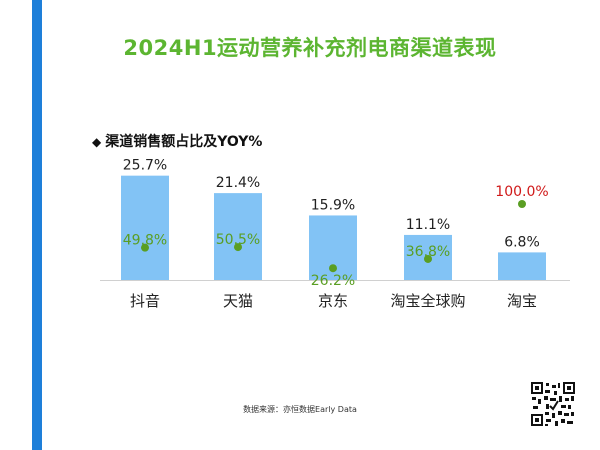  What do you see at coordinates (21, 225) in the screenshot?
I see `left-accent-bar` at bounding box center [21, 225].